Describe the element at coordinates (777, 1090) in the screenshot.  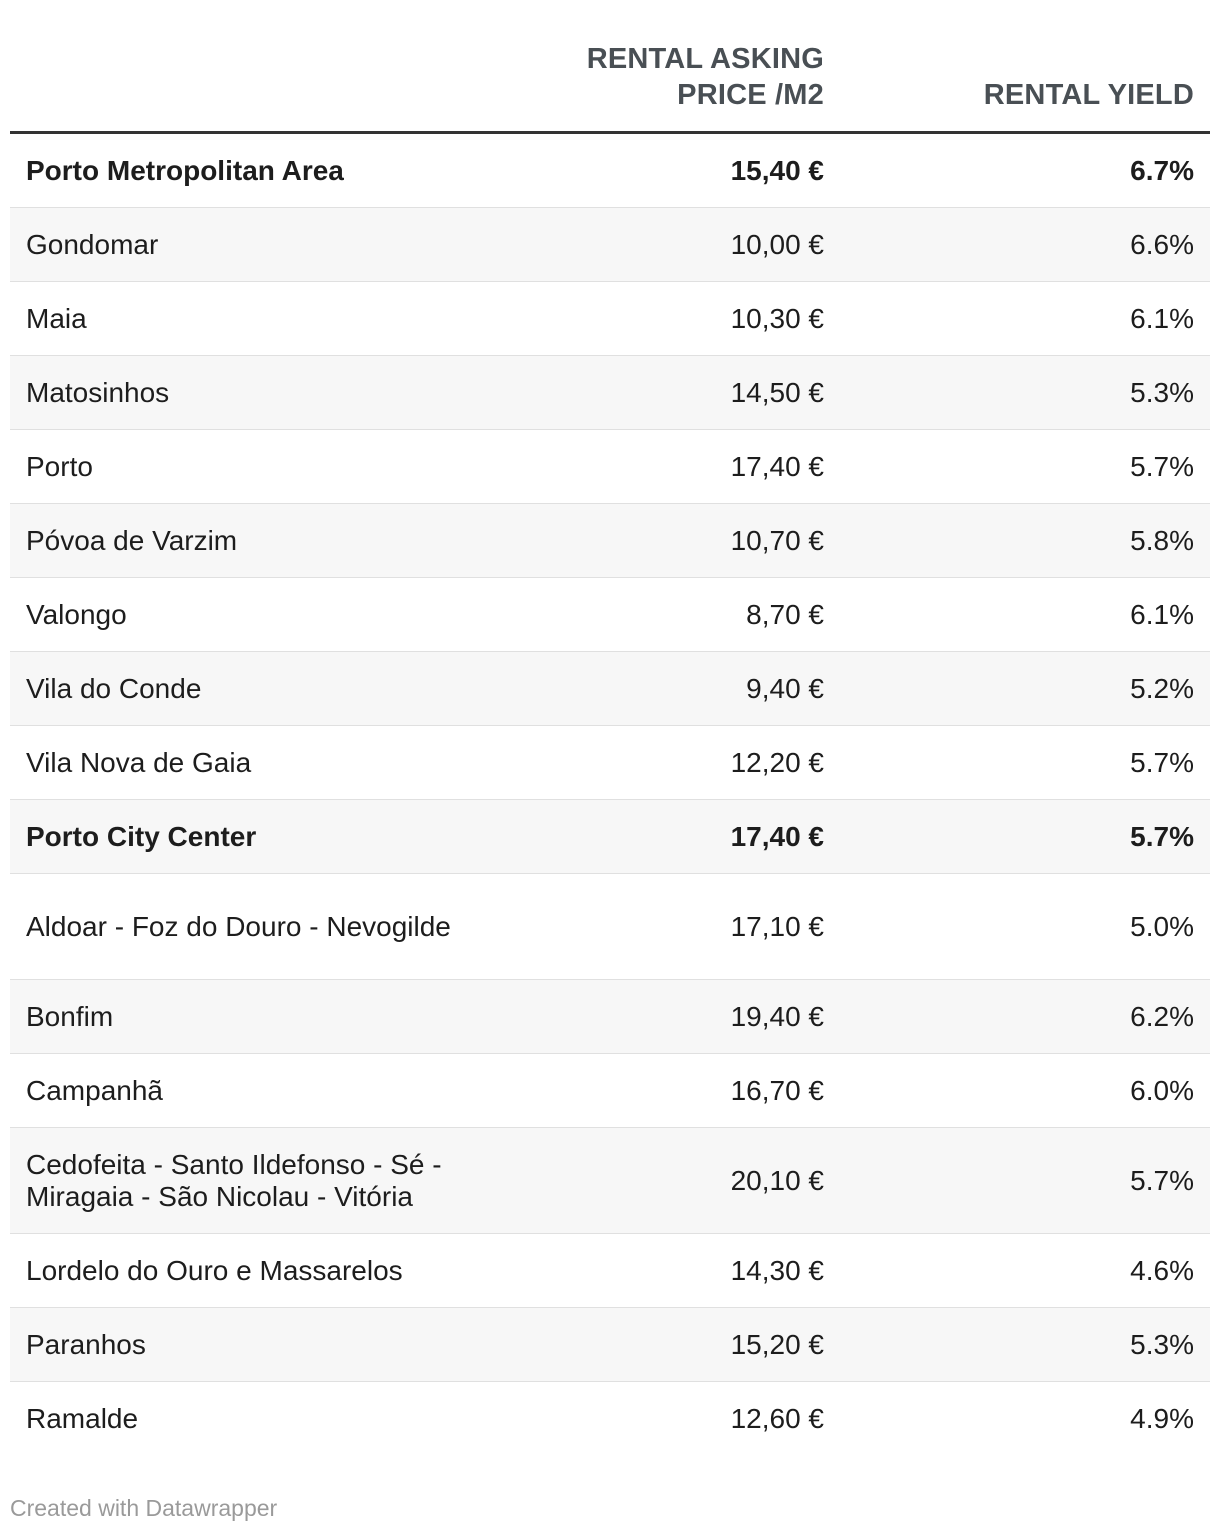
I see `row-price-cell: 16,70 €` at that location.